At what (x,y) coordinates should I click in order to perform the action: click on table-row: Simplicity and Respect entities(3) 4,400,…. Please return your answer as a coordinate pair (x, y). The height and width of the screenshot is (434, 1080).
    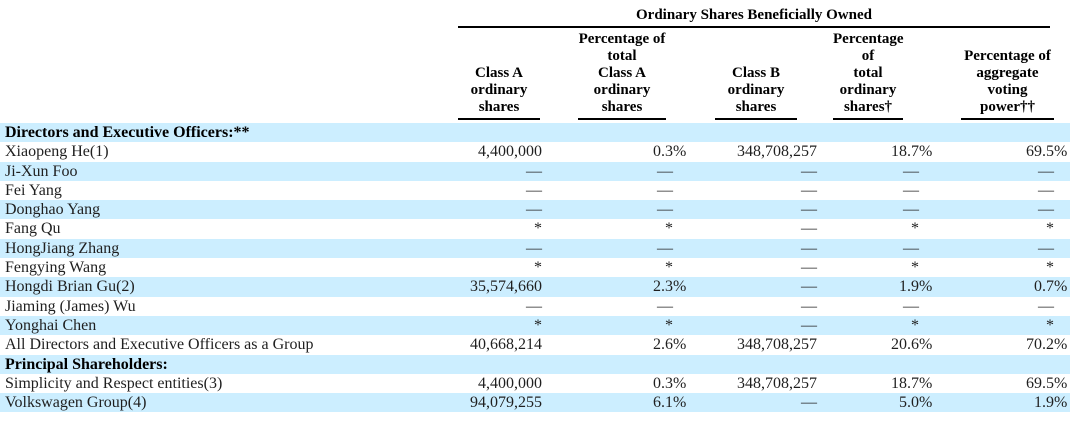
    Looking at the image, I should click on (535, 383).